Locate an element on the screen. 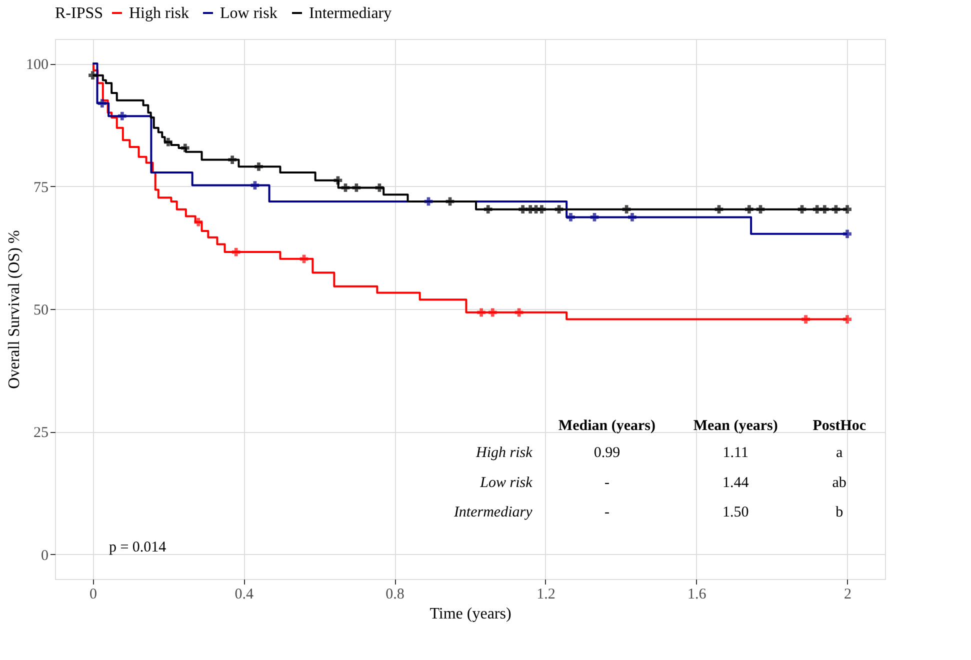 Image resolution: width=971 pixels, height=660 pixels. legend-label: Intermediary is located at coordinates (350, 13).